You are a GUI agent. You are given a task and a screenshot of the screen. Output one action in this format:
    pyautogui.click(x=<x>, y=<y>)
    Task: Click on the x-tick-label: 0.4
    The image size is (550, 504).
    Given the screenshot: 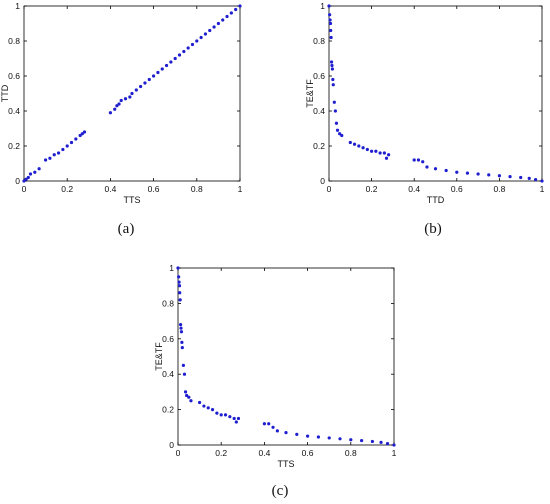 What is the action you would take?
    pyautogui.click(x=414, y=189)
    